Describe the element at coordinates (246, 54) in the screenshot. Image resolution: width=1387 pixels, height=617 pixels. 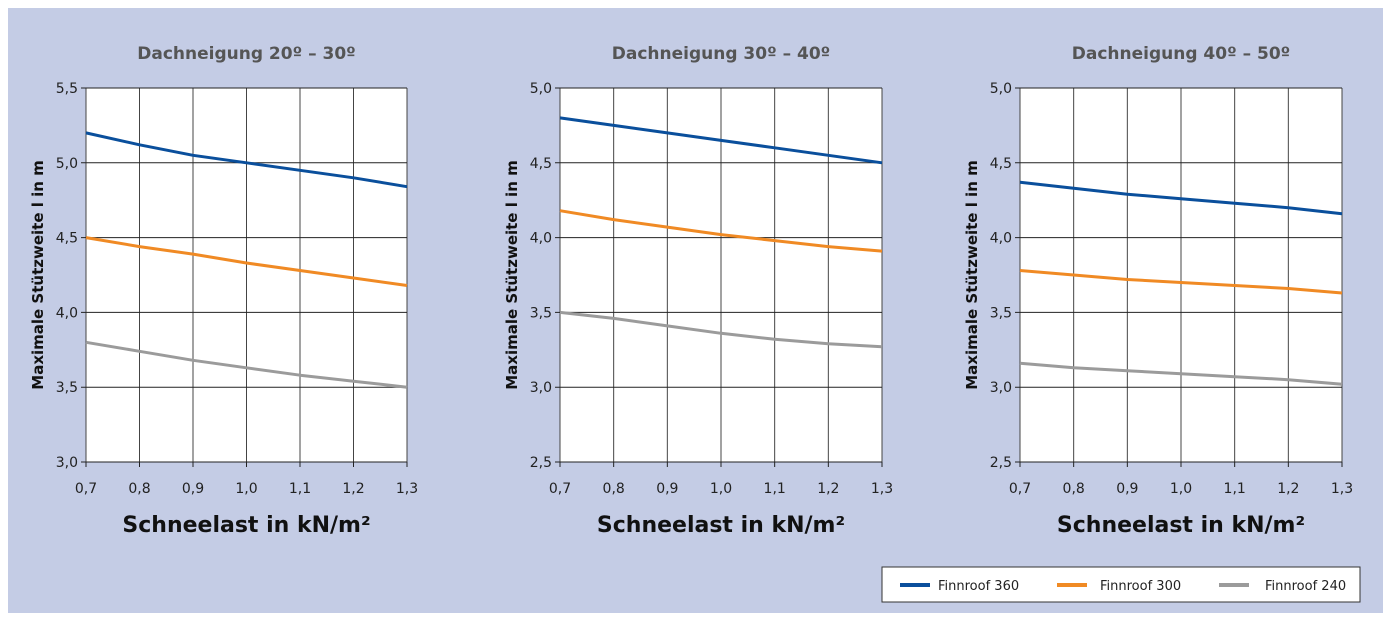
I see `chart-title: Dachneigung 20º – 30º` at that location.